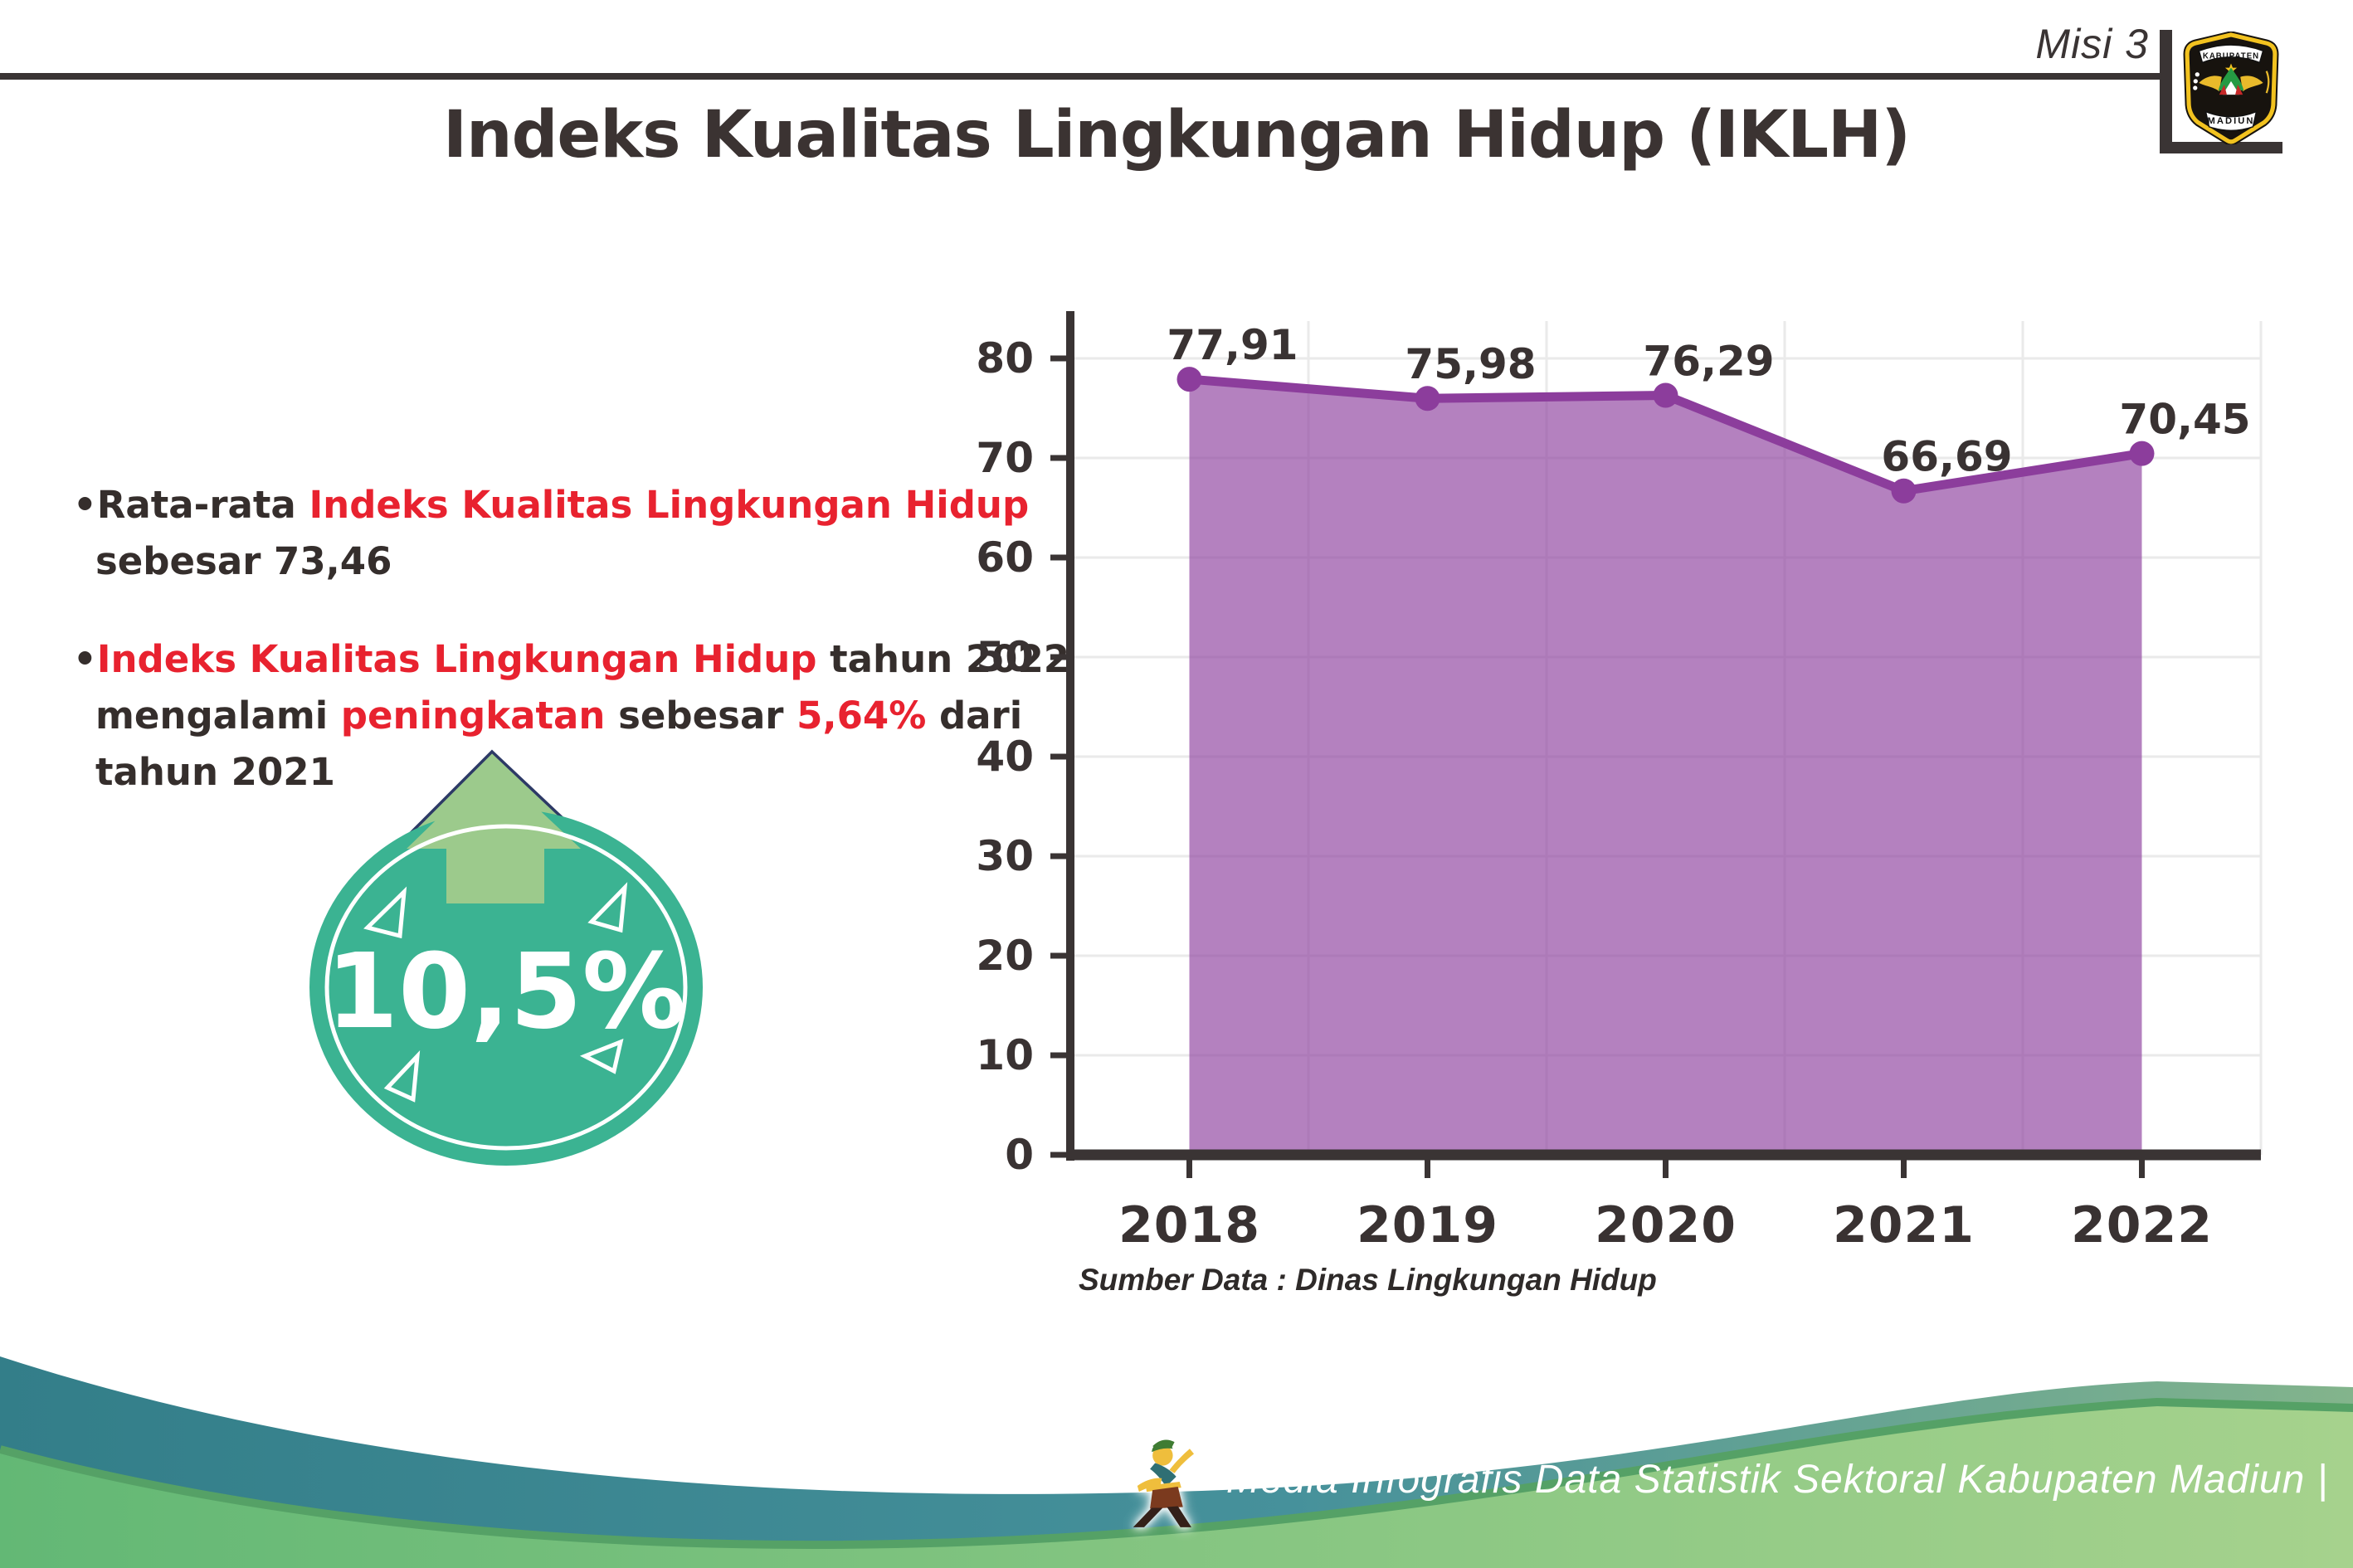 This screenshot has height=1568, width=2353. Describe the element at coordinates (1005, 358) in the screenshot. I see `y-tick-label: 80` at that location.